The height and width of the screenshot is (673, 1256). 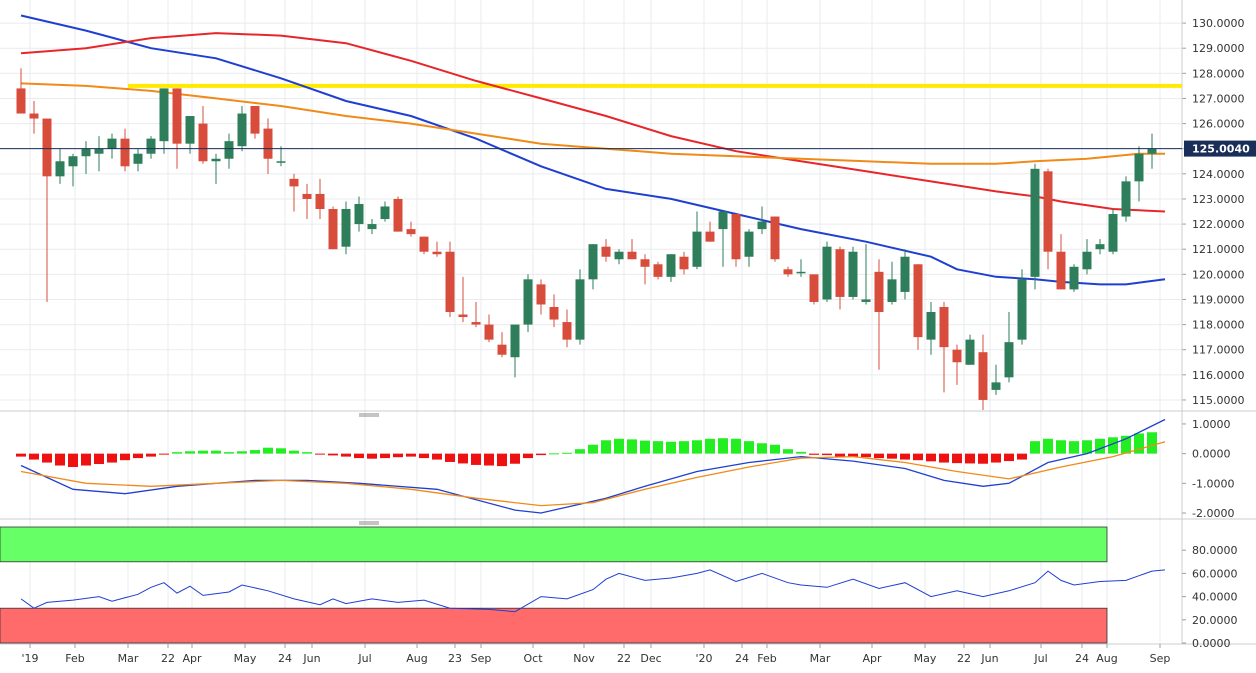 What do you see at coordinates (1215, 550) in the screenshot?
I see `rsi-axis-label: 80.0000` at bounding box center [1215, 550].